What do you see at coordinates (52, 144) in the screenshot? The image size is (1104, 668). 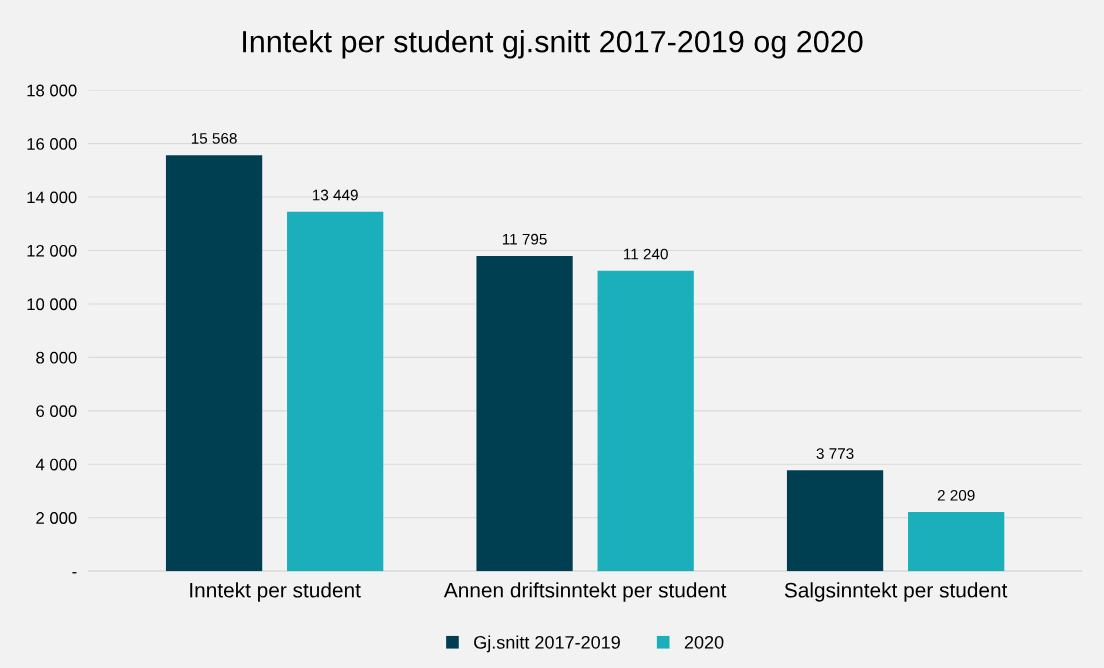 I see `y-tick-label: 16 000` at bounding box center [52, 144].